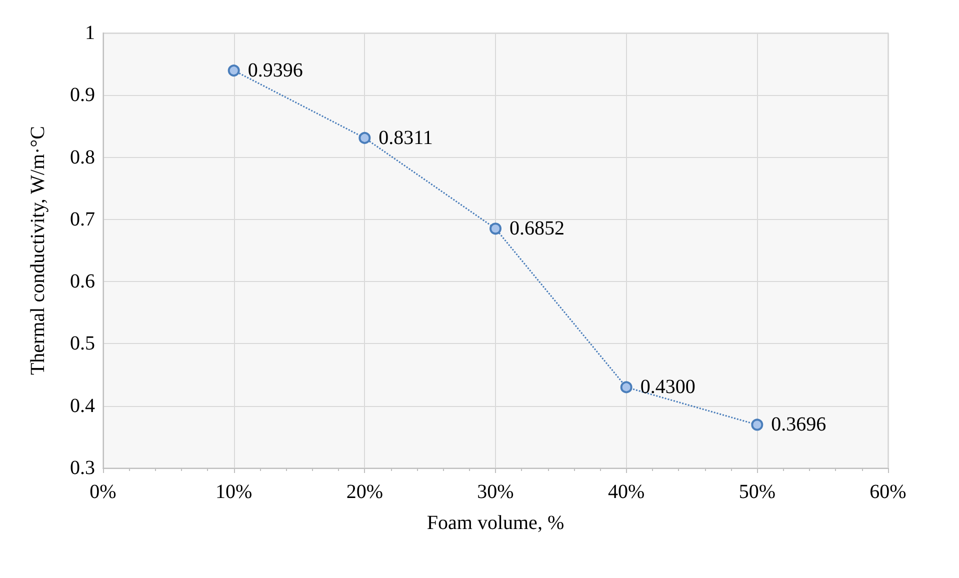 The image size is (959, 578). I want to click on data-label: 0.9396, so click(275, 71).